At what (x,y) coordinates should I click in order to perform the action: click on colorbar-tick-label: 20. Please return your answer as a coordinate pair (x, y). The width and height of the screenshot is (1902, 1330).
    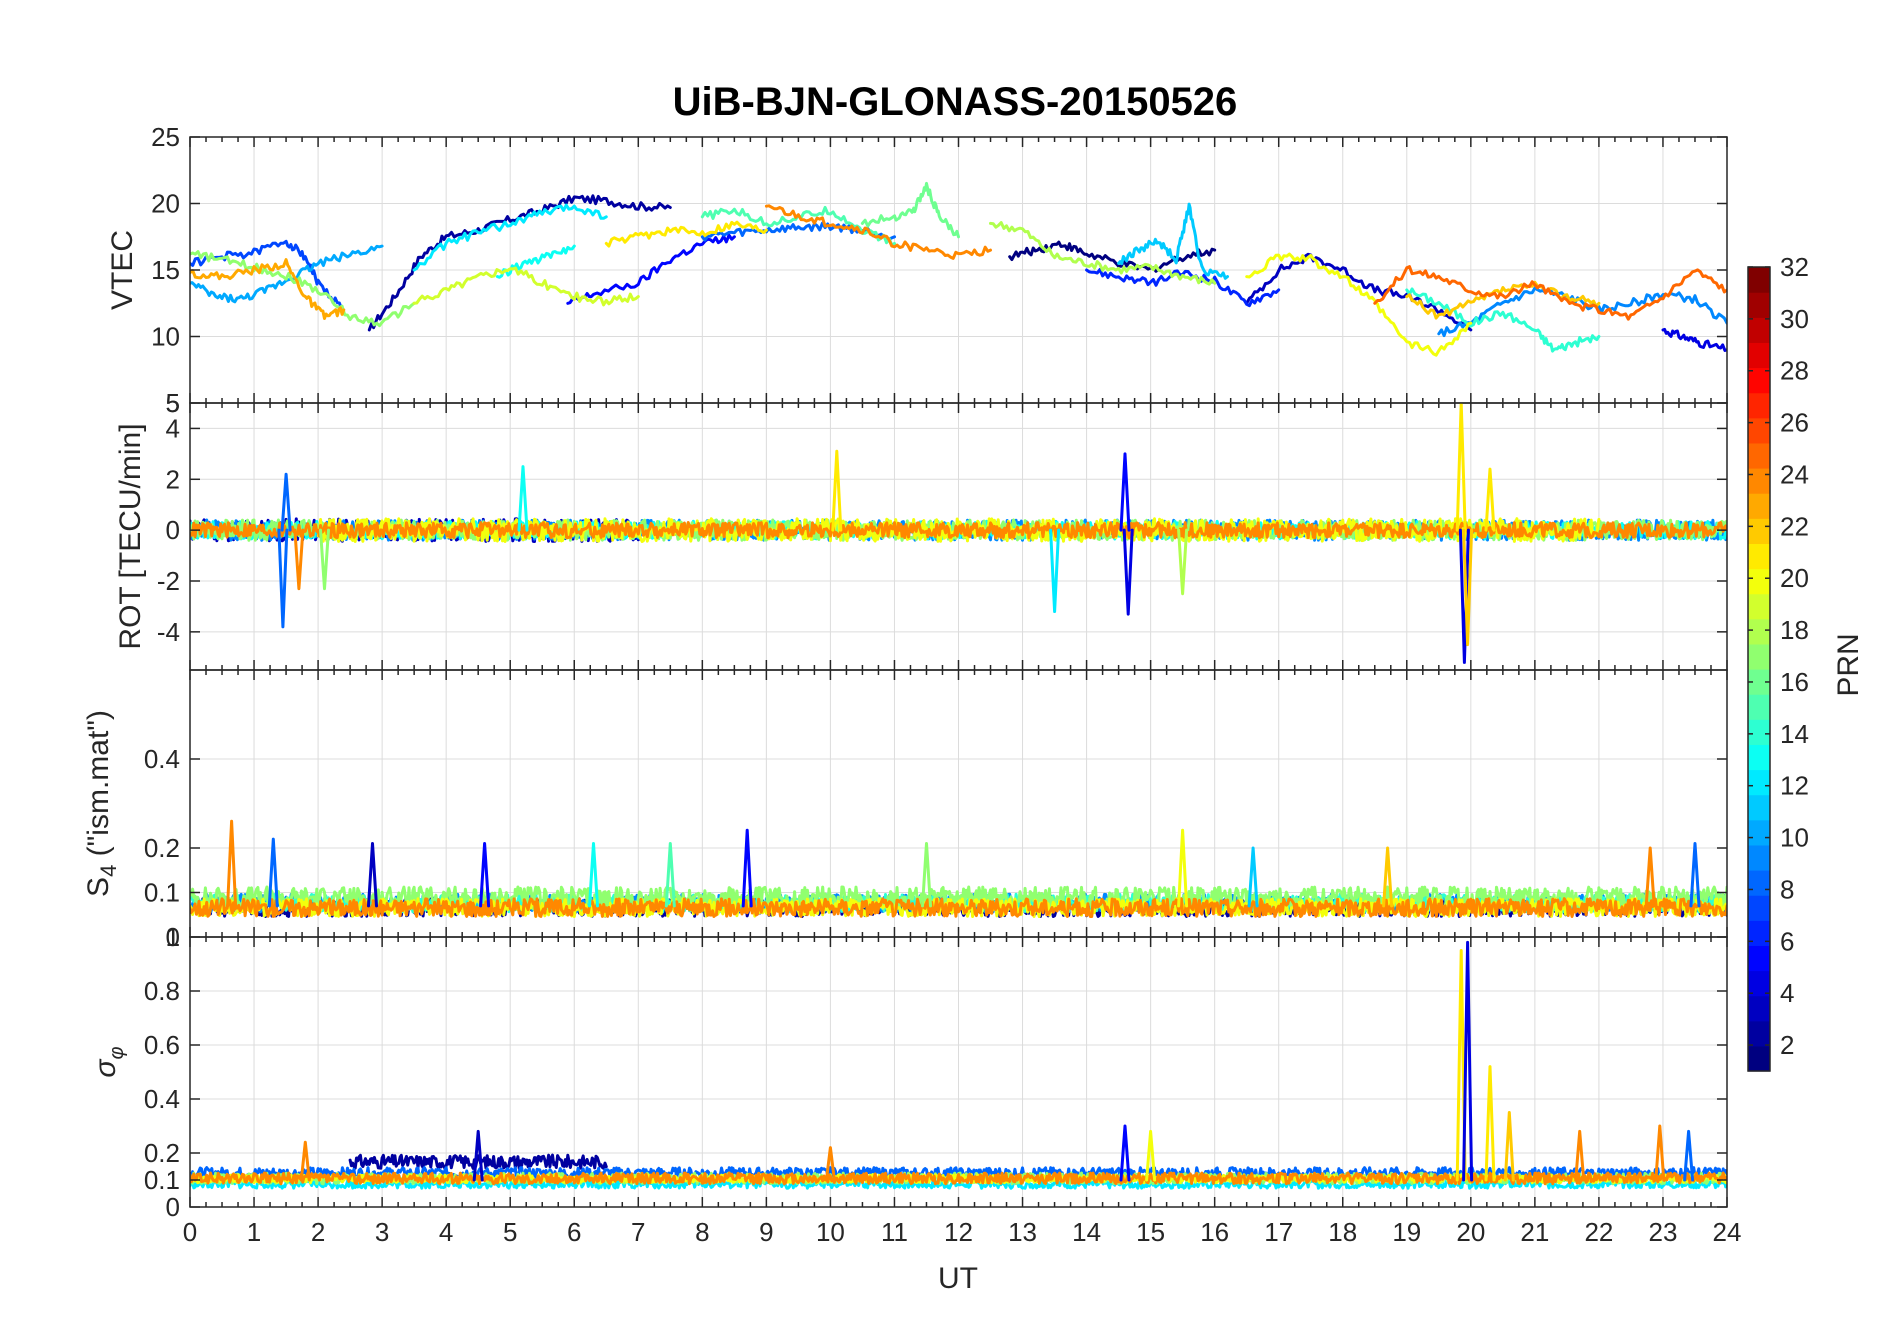
    Looking at the image, I should click on (1794, 578).